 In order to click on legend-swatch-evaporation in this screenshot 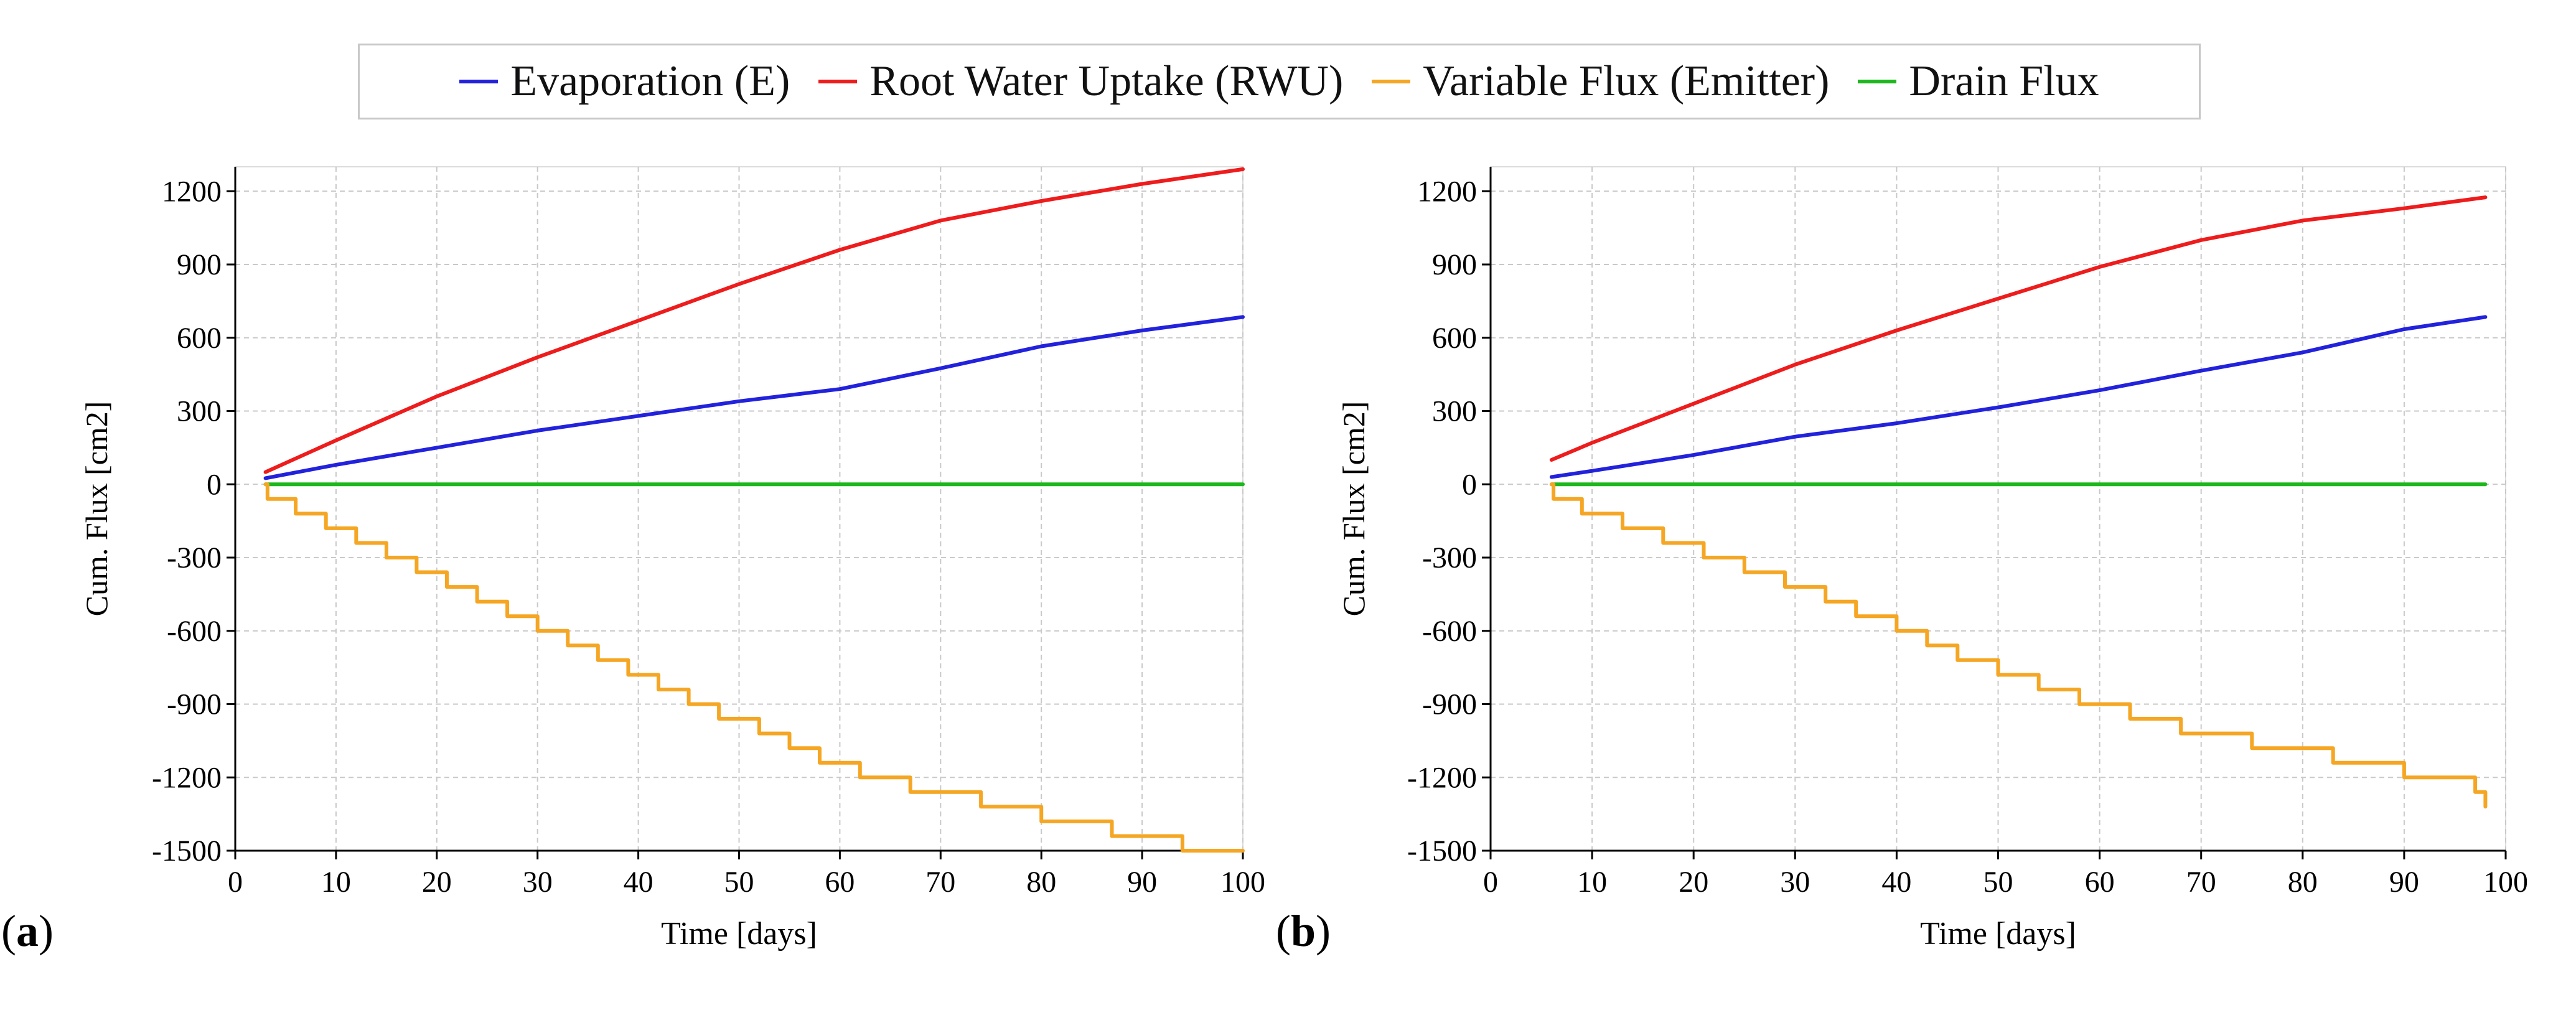, I will do `click(479, 81)`.